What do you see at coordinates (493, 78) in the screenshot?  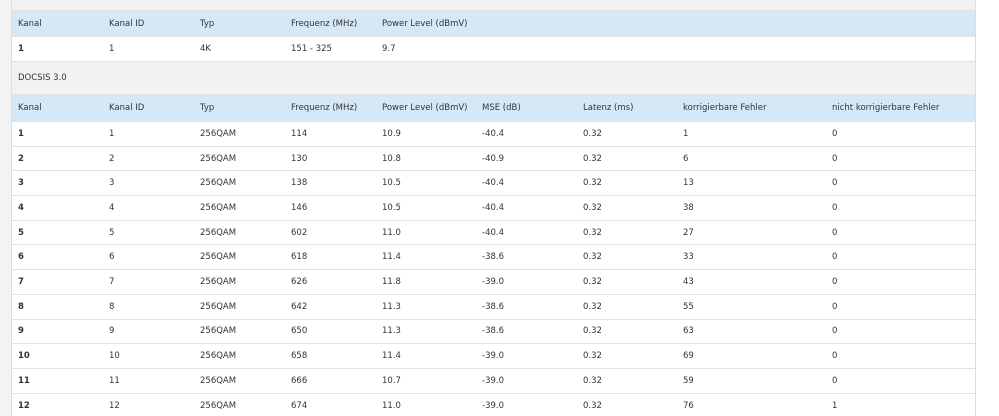 I see `section-row: DOCSIS 3.0` at bounding box center [493, 78].